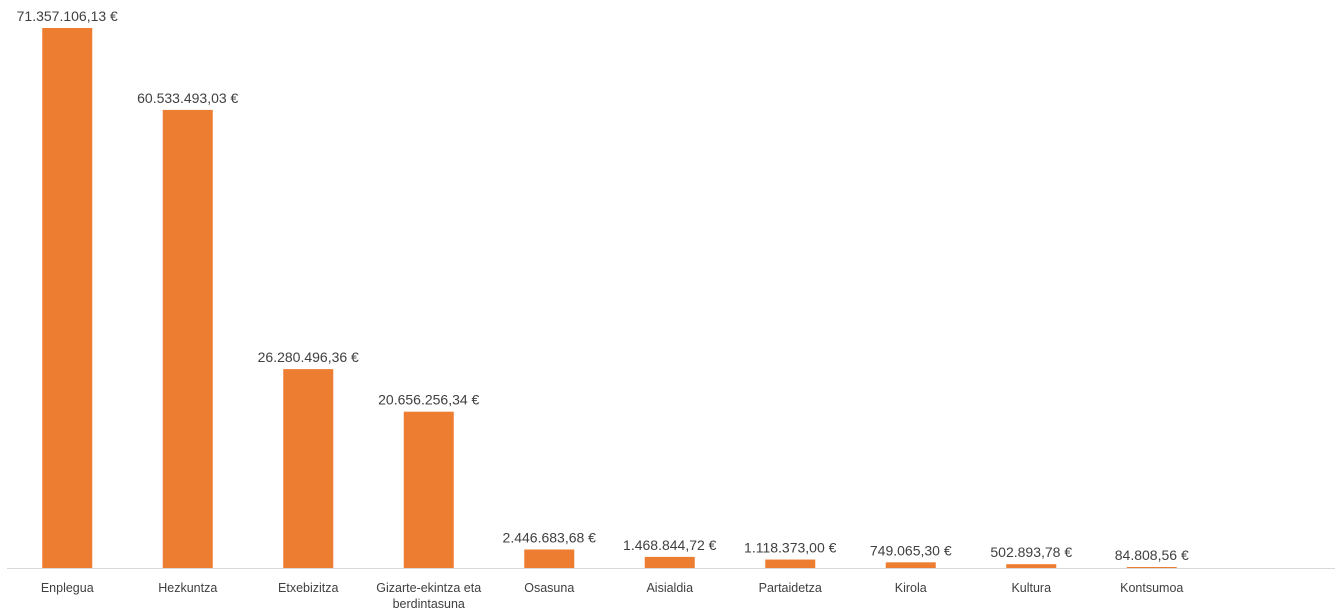 The height and width of the screenshot is (613, 1344). What do you see at coordinates (187, 588) in the screenshot?
I see `category-label-1: Hezkuntza` at bounding box center [187, 588].